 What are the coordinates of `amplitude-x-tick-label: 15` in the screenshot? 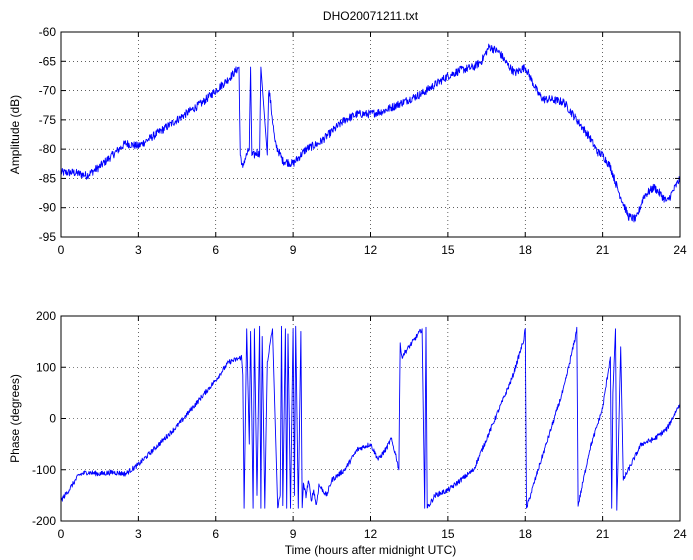 It's located at (448, 250).